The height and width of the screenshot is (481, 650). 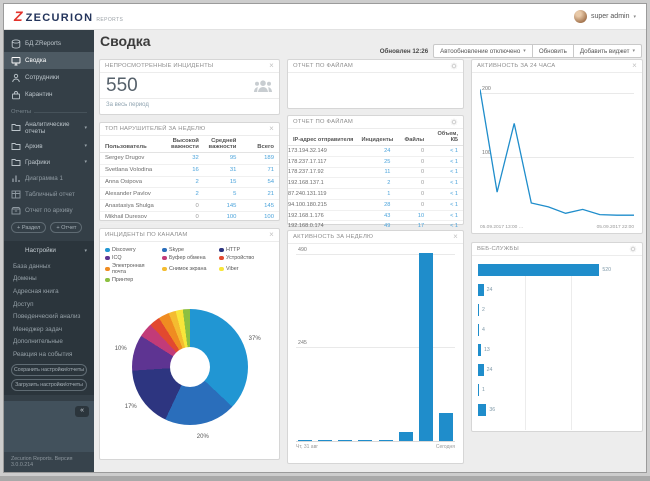 What do you see at coordinates (553, 51) in the screenshot?
I see `refresh-button: Обновить` at bounding box center [553, 51].